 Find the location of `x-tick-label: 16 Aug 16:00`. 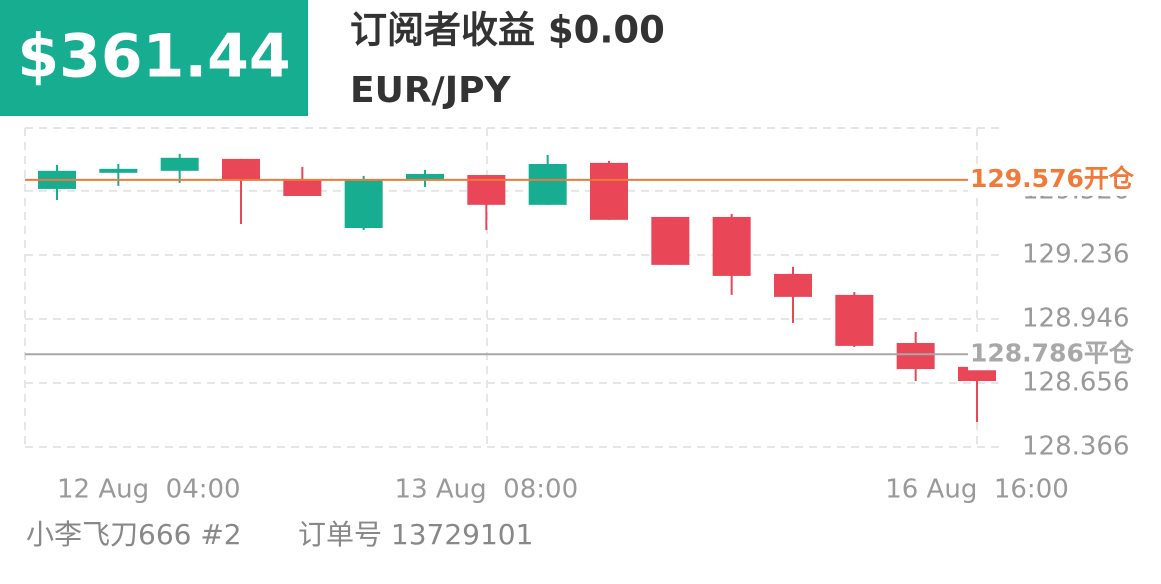

x-tick-label: 16 Aug 16:00 is located at coordinates (977, 490).